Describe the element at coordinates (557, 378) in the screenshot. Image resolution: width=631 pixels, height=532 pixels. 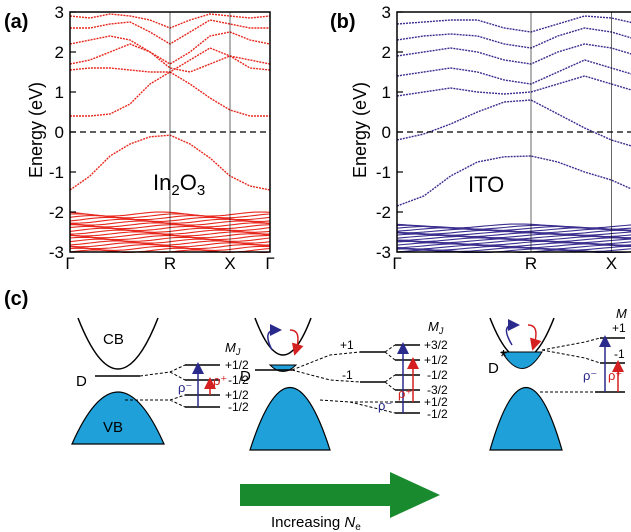
I see `diagram-right: D * +1 -1 M ρ⁻ ρ⁺` at that location.